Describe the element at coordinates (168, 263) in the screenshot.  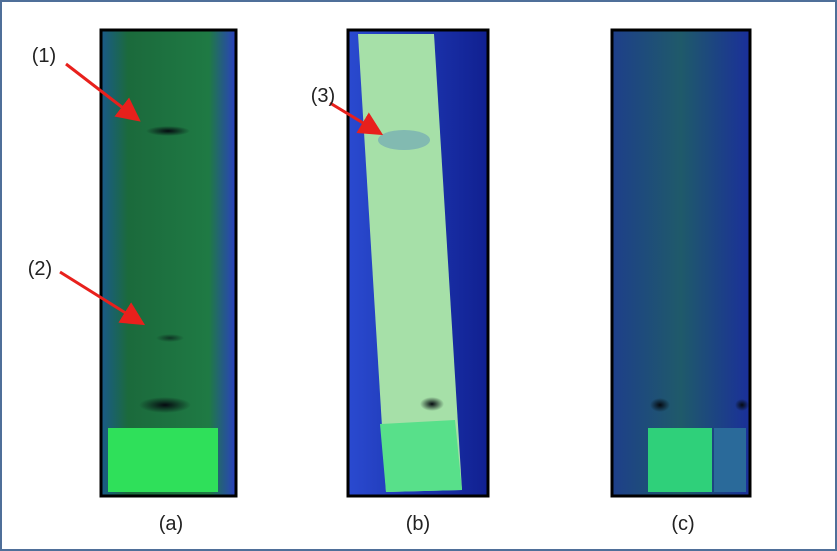
I see `plate-a` at that location.